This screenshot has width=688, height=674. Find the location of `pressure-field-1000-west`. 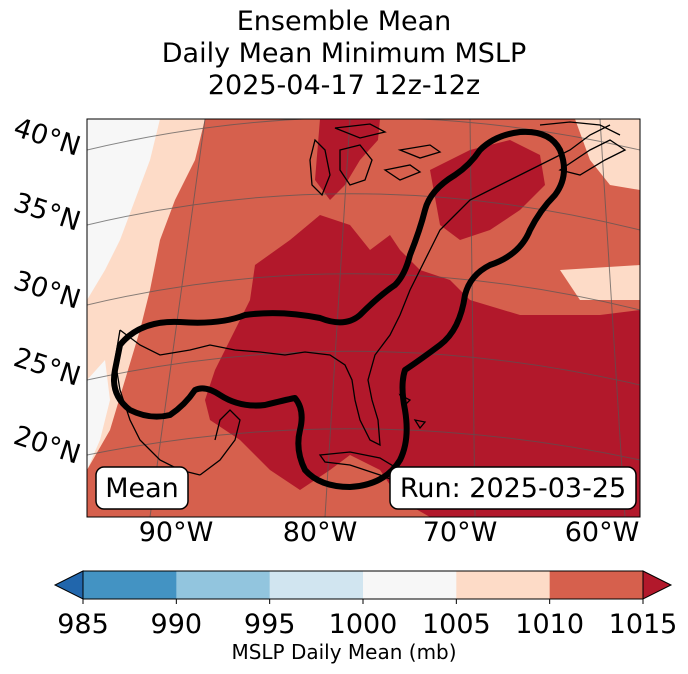

pressure-field-1000-west is located at coordinates (98, 415).